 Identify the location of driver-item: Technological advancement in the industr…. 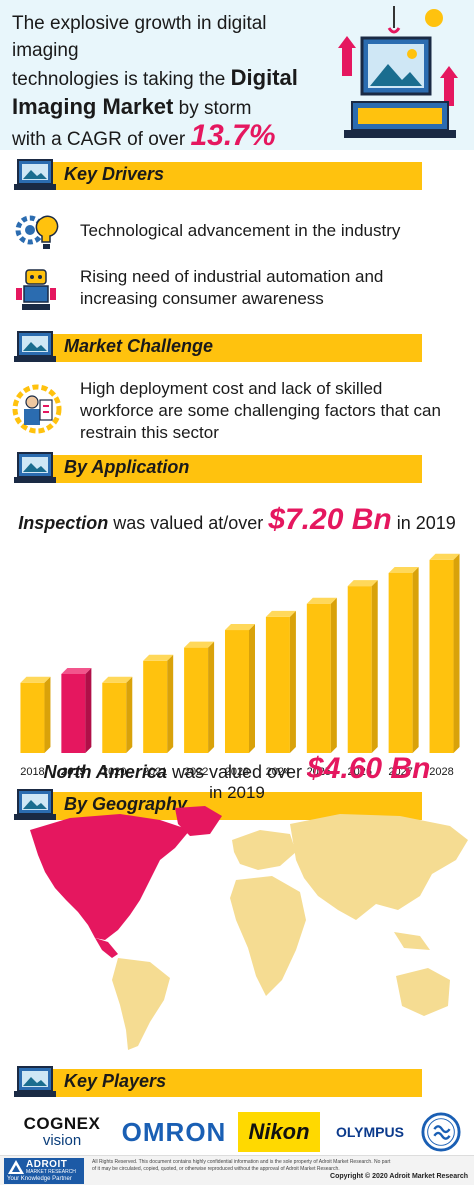
(237, 233).